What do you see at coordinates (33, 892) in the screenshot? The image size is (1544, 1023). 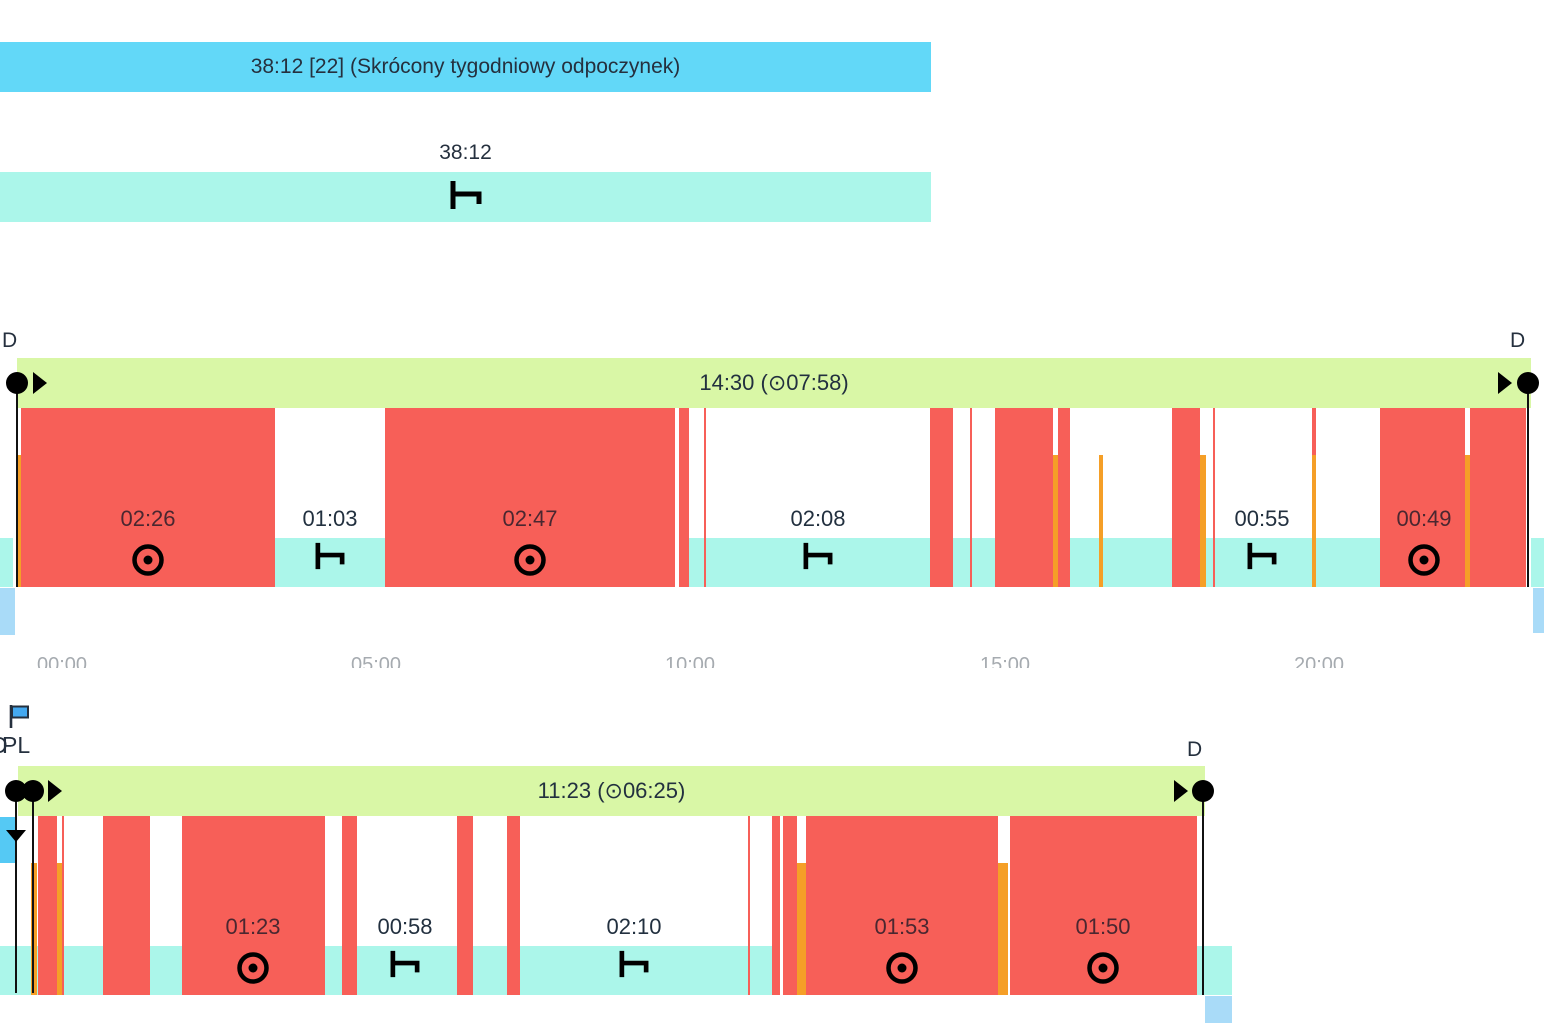 I see `day2-start-marker-line2` at bounding box center [33, 892].